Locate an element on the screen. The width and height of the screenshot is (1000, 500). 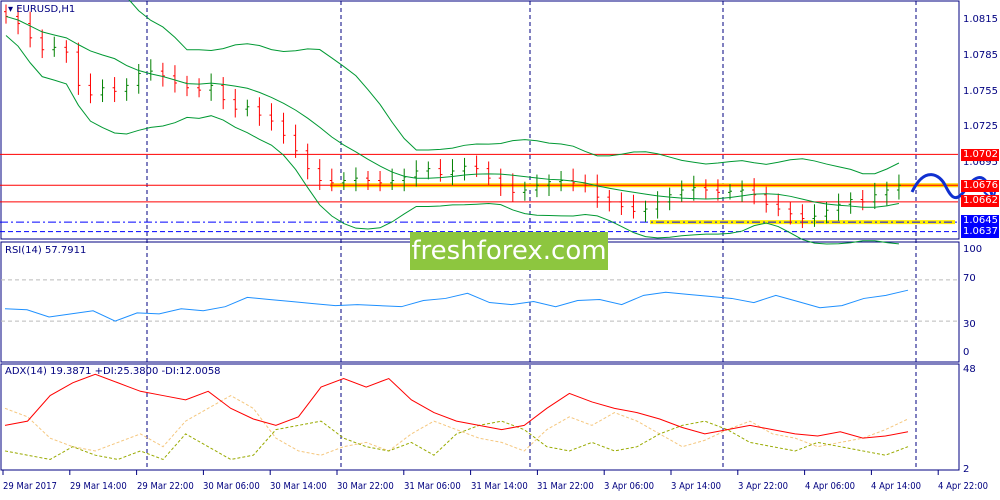
time-tick: 30 Mar 14:00 is located at coordinates (298, 486).